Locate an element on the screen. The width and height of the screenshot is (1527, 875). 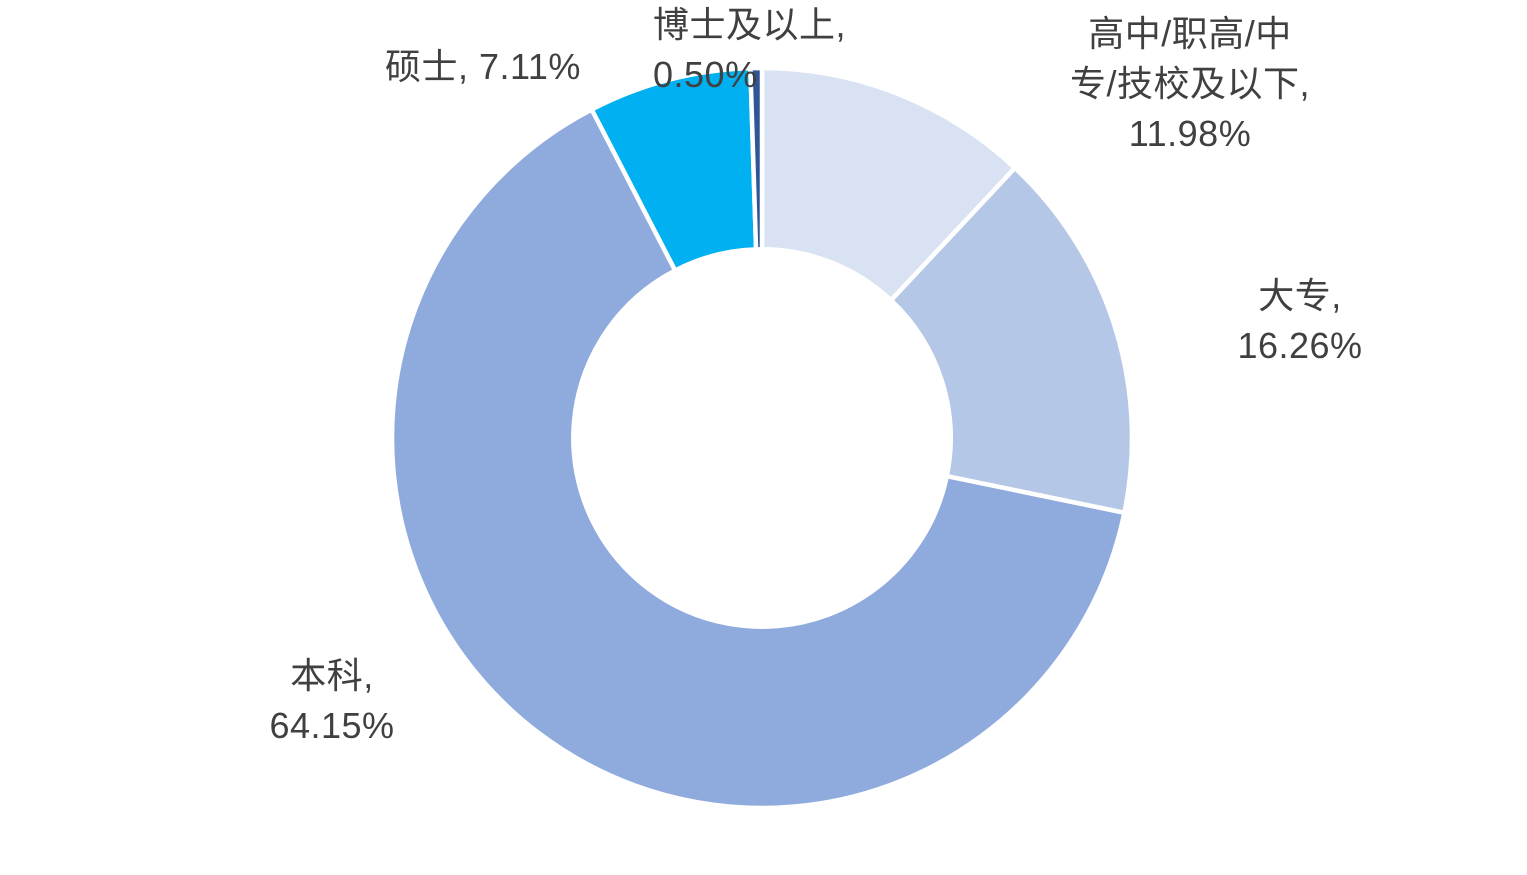
data-label-gaozhong: 高中/职高/中 专/技校及以下, 11.98% is located at coordinates (1190, 83).